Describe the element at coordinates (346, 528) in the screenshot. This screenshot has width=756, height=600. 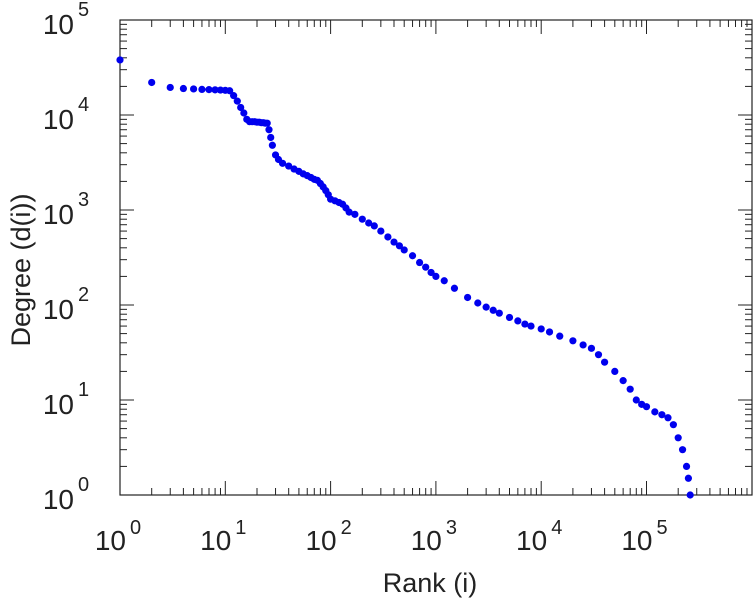
I see `x-tick-label-exp: 2` at that location.